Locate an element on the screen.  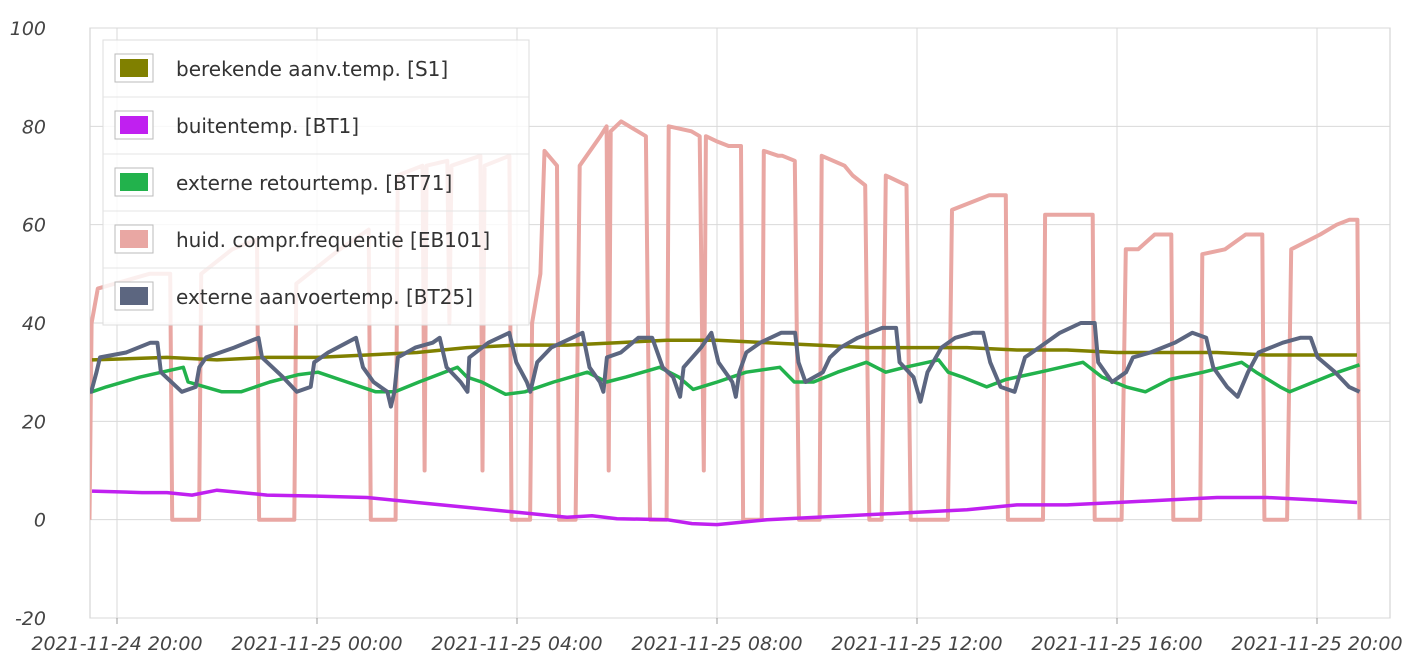
y-axis-ticks: -20 0 20 40 60 80 100 is located at coordinates (28, 324).